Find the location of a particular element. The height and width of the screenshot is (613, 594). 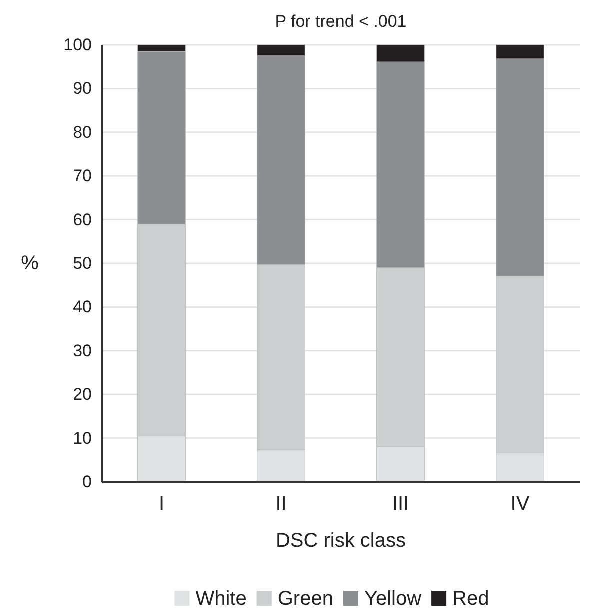

x-axis-title: DSC risk class is located at coordinates (341, 541).